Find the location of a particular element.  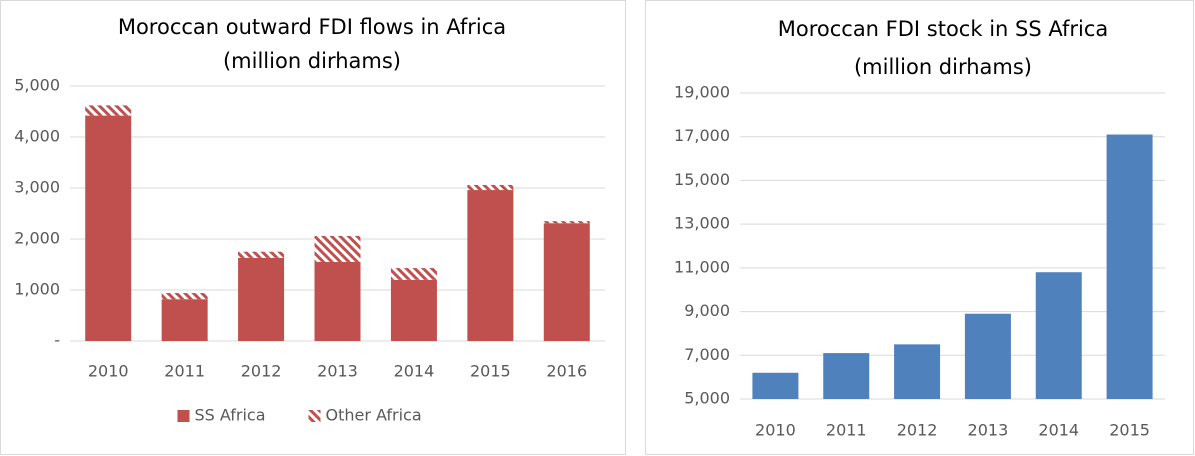

y-tick-label: 17,000 is located at coordinates (702, 135).